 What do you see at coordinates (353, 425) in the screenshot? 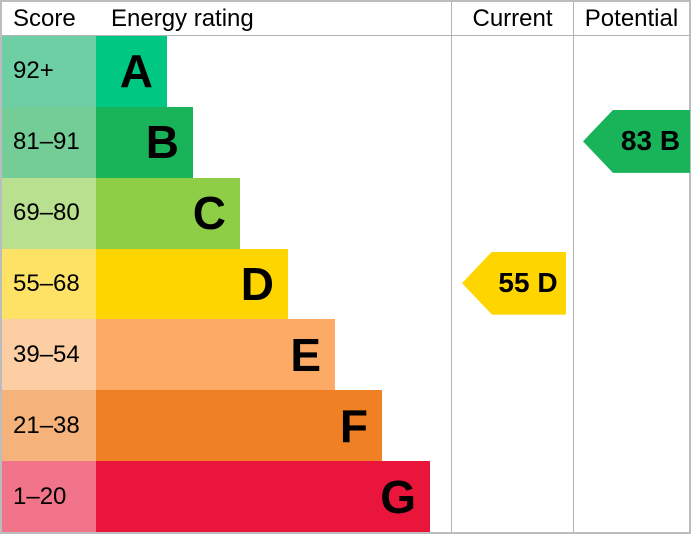
I see `band-letter: F` at bounding box center [353, 425].